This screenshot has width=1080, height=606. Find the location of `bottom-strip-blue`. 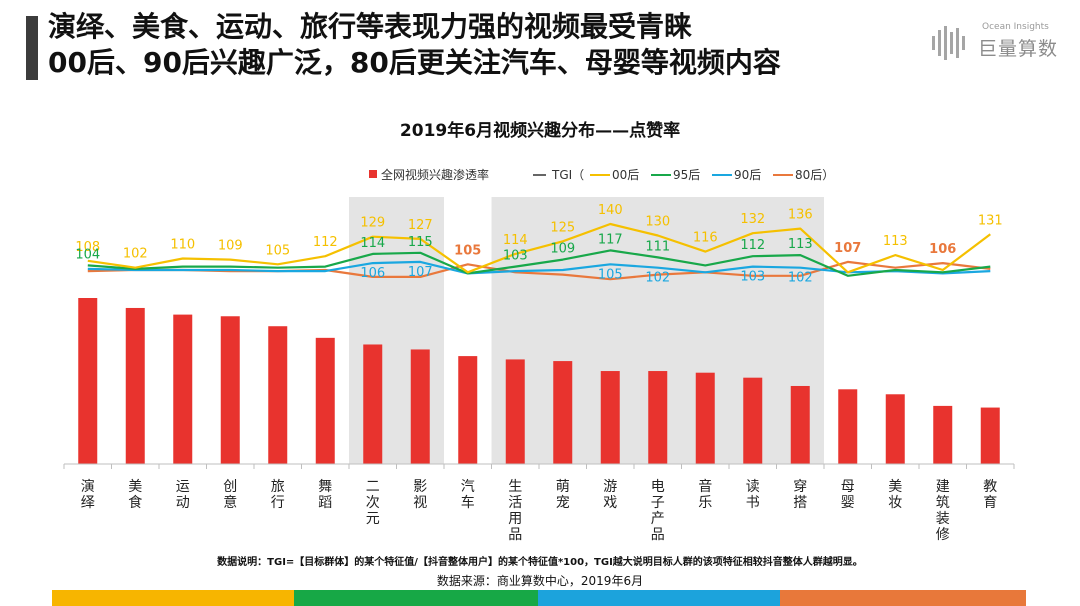

bottom-strip-blue is located at coordinates (659, 598).